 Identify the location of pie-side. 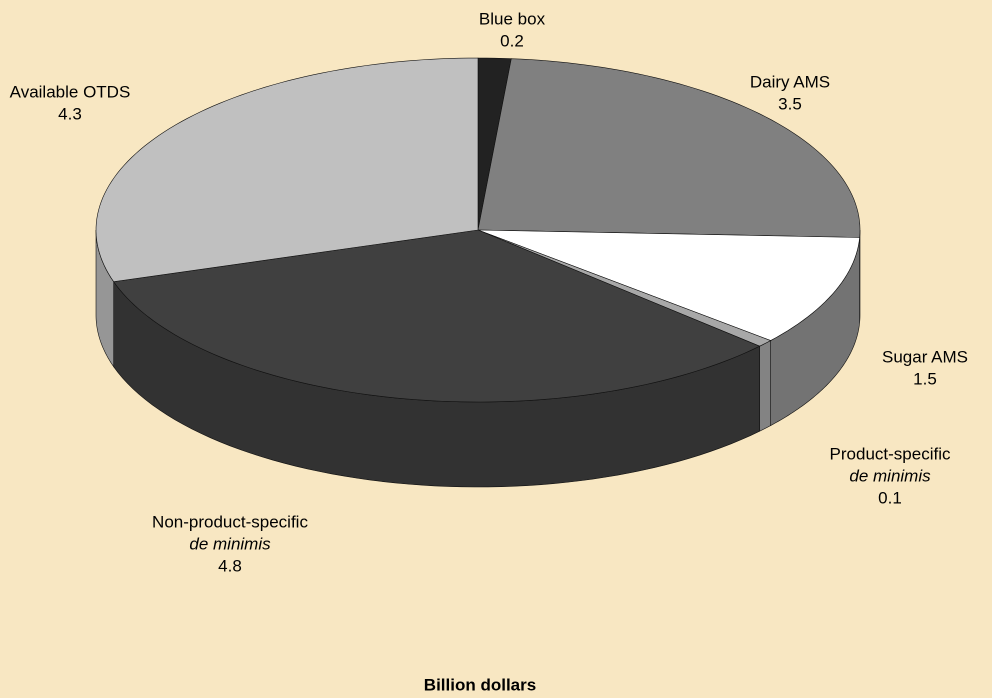
(765, 386).